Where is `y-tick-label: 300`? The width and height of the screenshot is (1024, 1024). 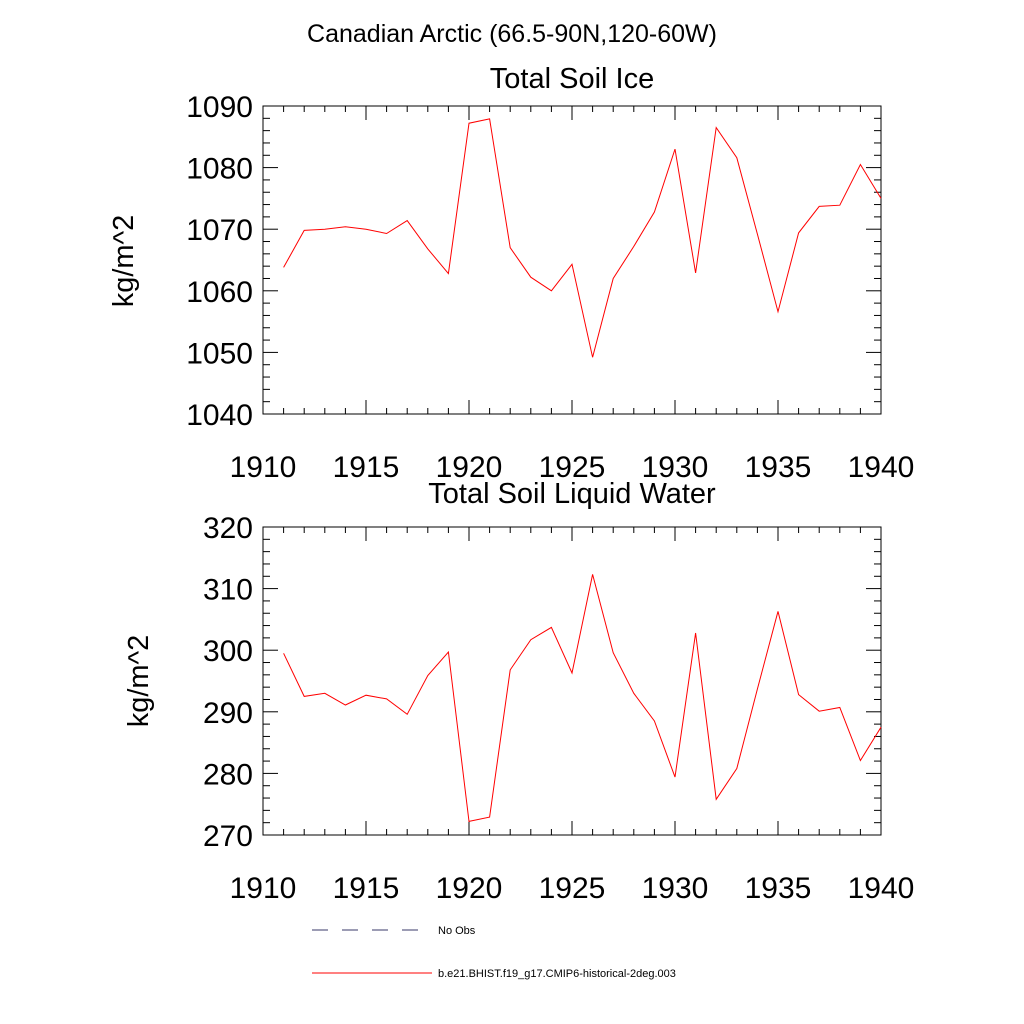 y-tick-label: 300 is located at coordinates (228, 651).